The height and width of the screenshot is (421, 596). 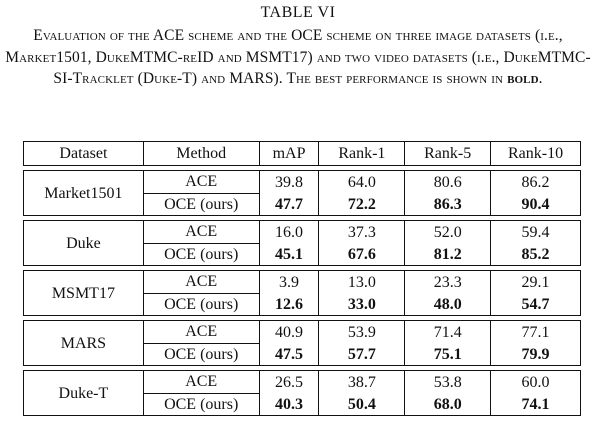 What do you see at coordinates (83, 393) in the screenshot?
I see `dataset-cell-duke-t: Duke-T` at bounding box center [83, 393].